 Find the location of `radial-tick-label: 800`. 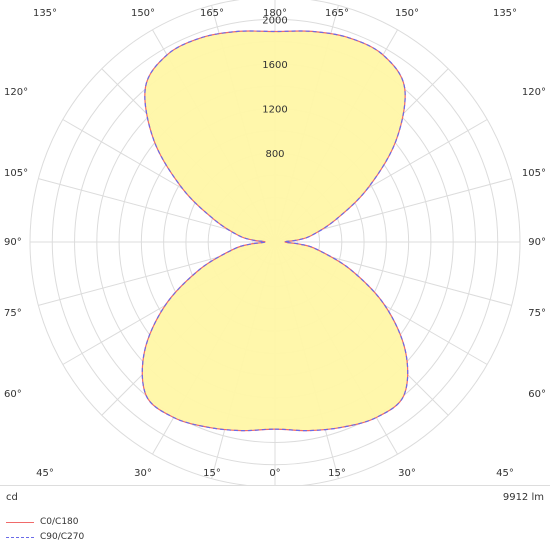

radial-tick-label: 800 is located at coordinates (274, 154).